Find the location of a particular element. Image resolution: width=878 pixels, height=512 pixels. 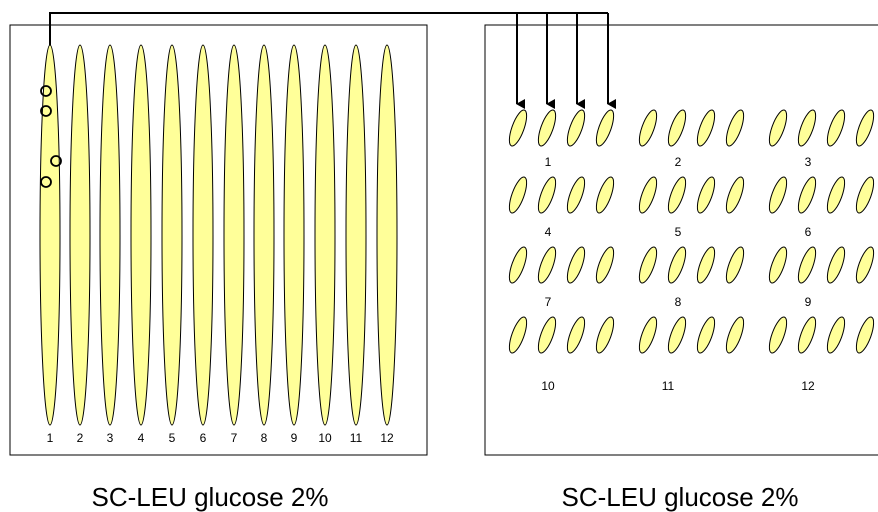

streak-label: 1 is located at coordinates (50, 438).